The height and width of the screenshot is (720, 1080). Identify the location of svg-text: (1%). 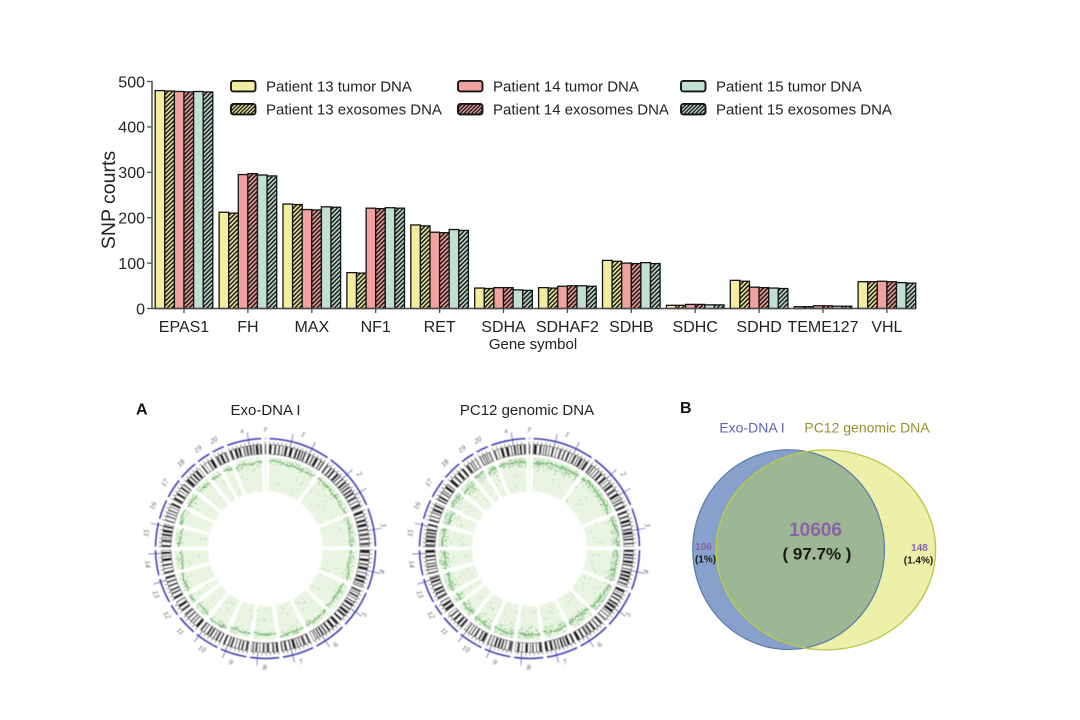
(705, 560).